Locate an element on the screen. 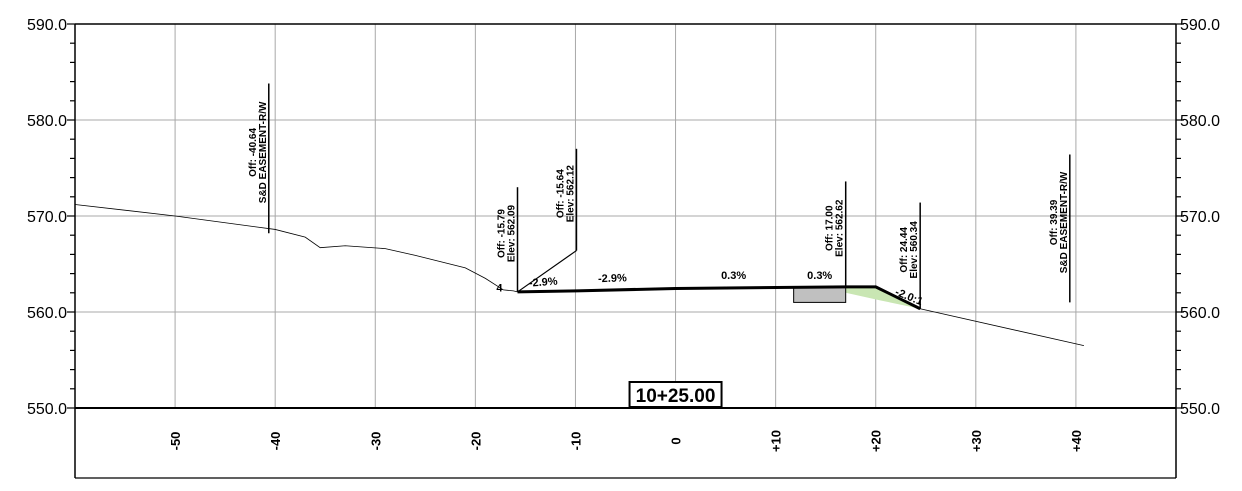  annotation-offset: Off: -15.79 is located at coordinates (502, 233).